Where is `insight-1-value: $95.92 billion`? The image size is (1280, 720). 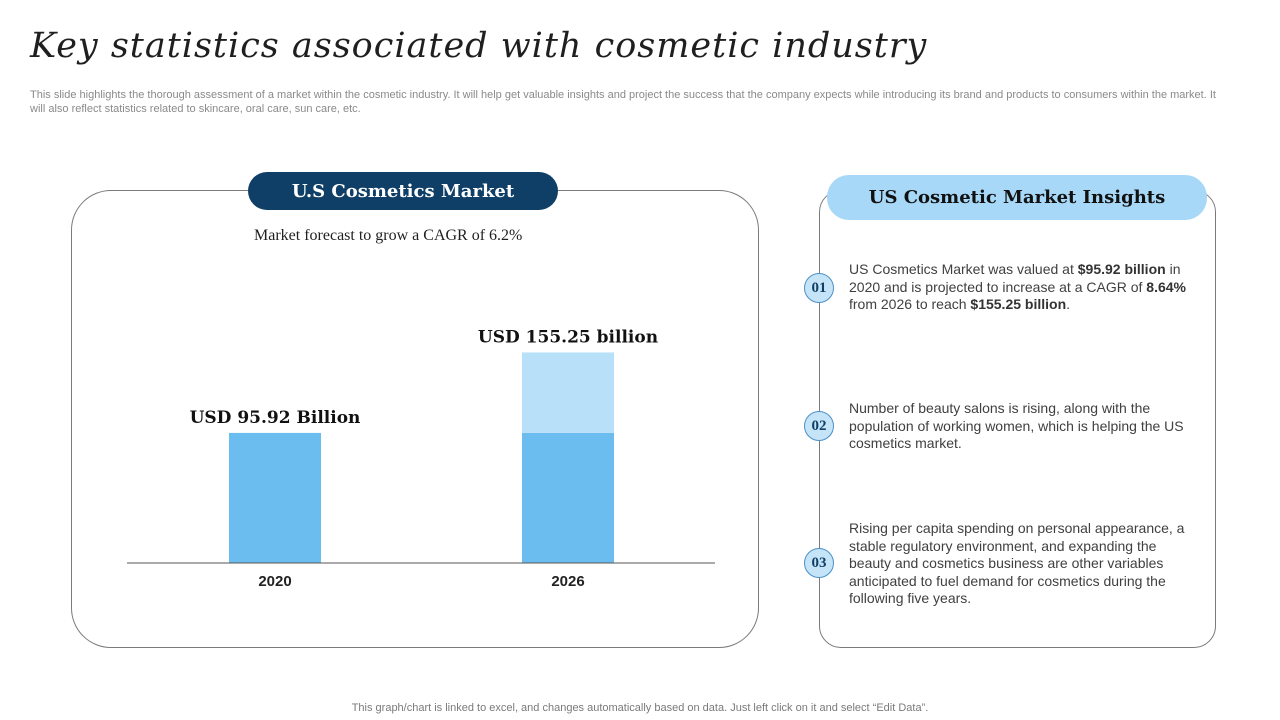
insight-1-value: $95.92 billion is located at coordinates (1121, 269).